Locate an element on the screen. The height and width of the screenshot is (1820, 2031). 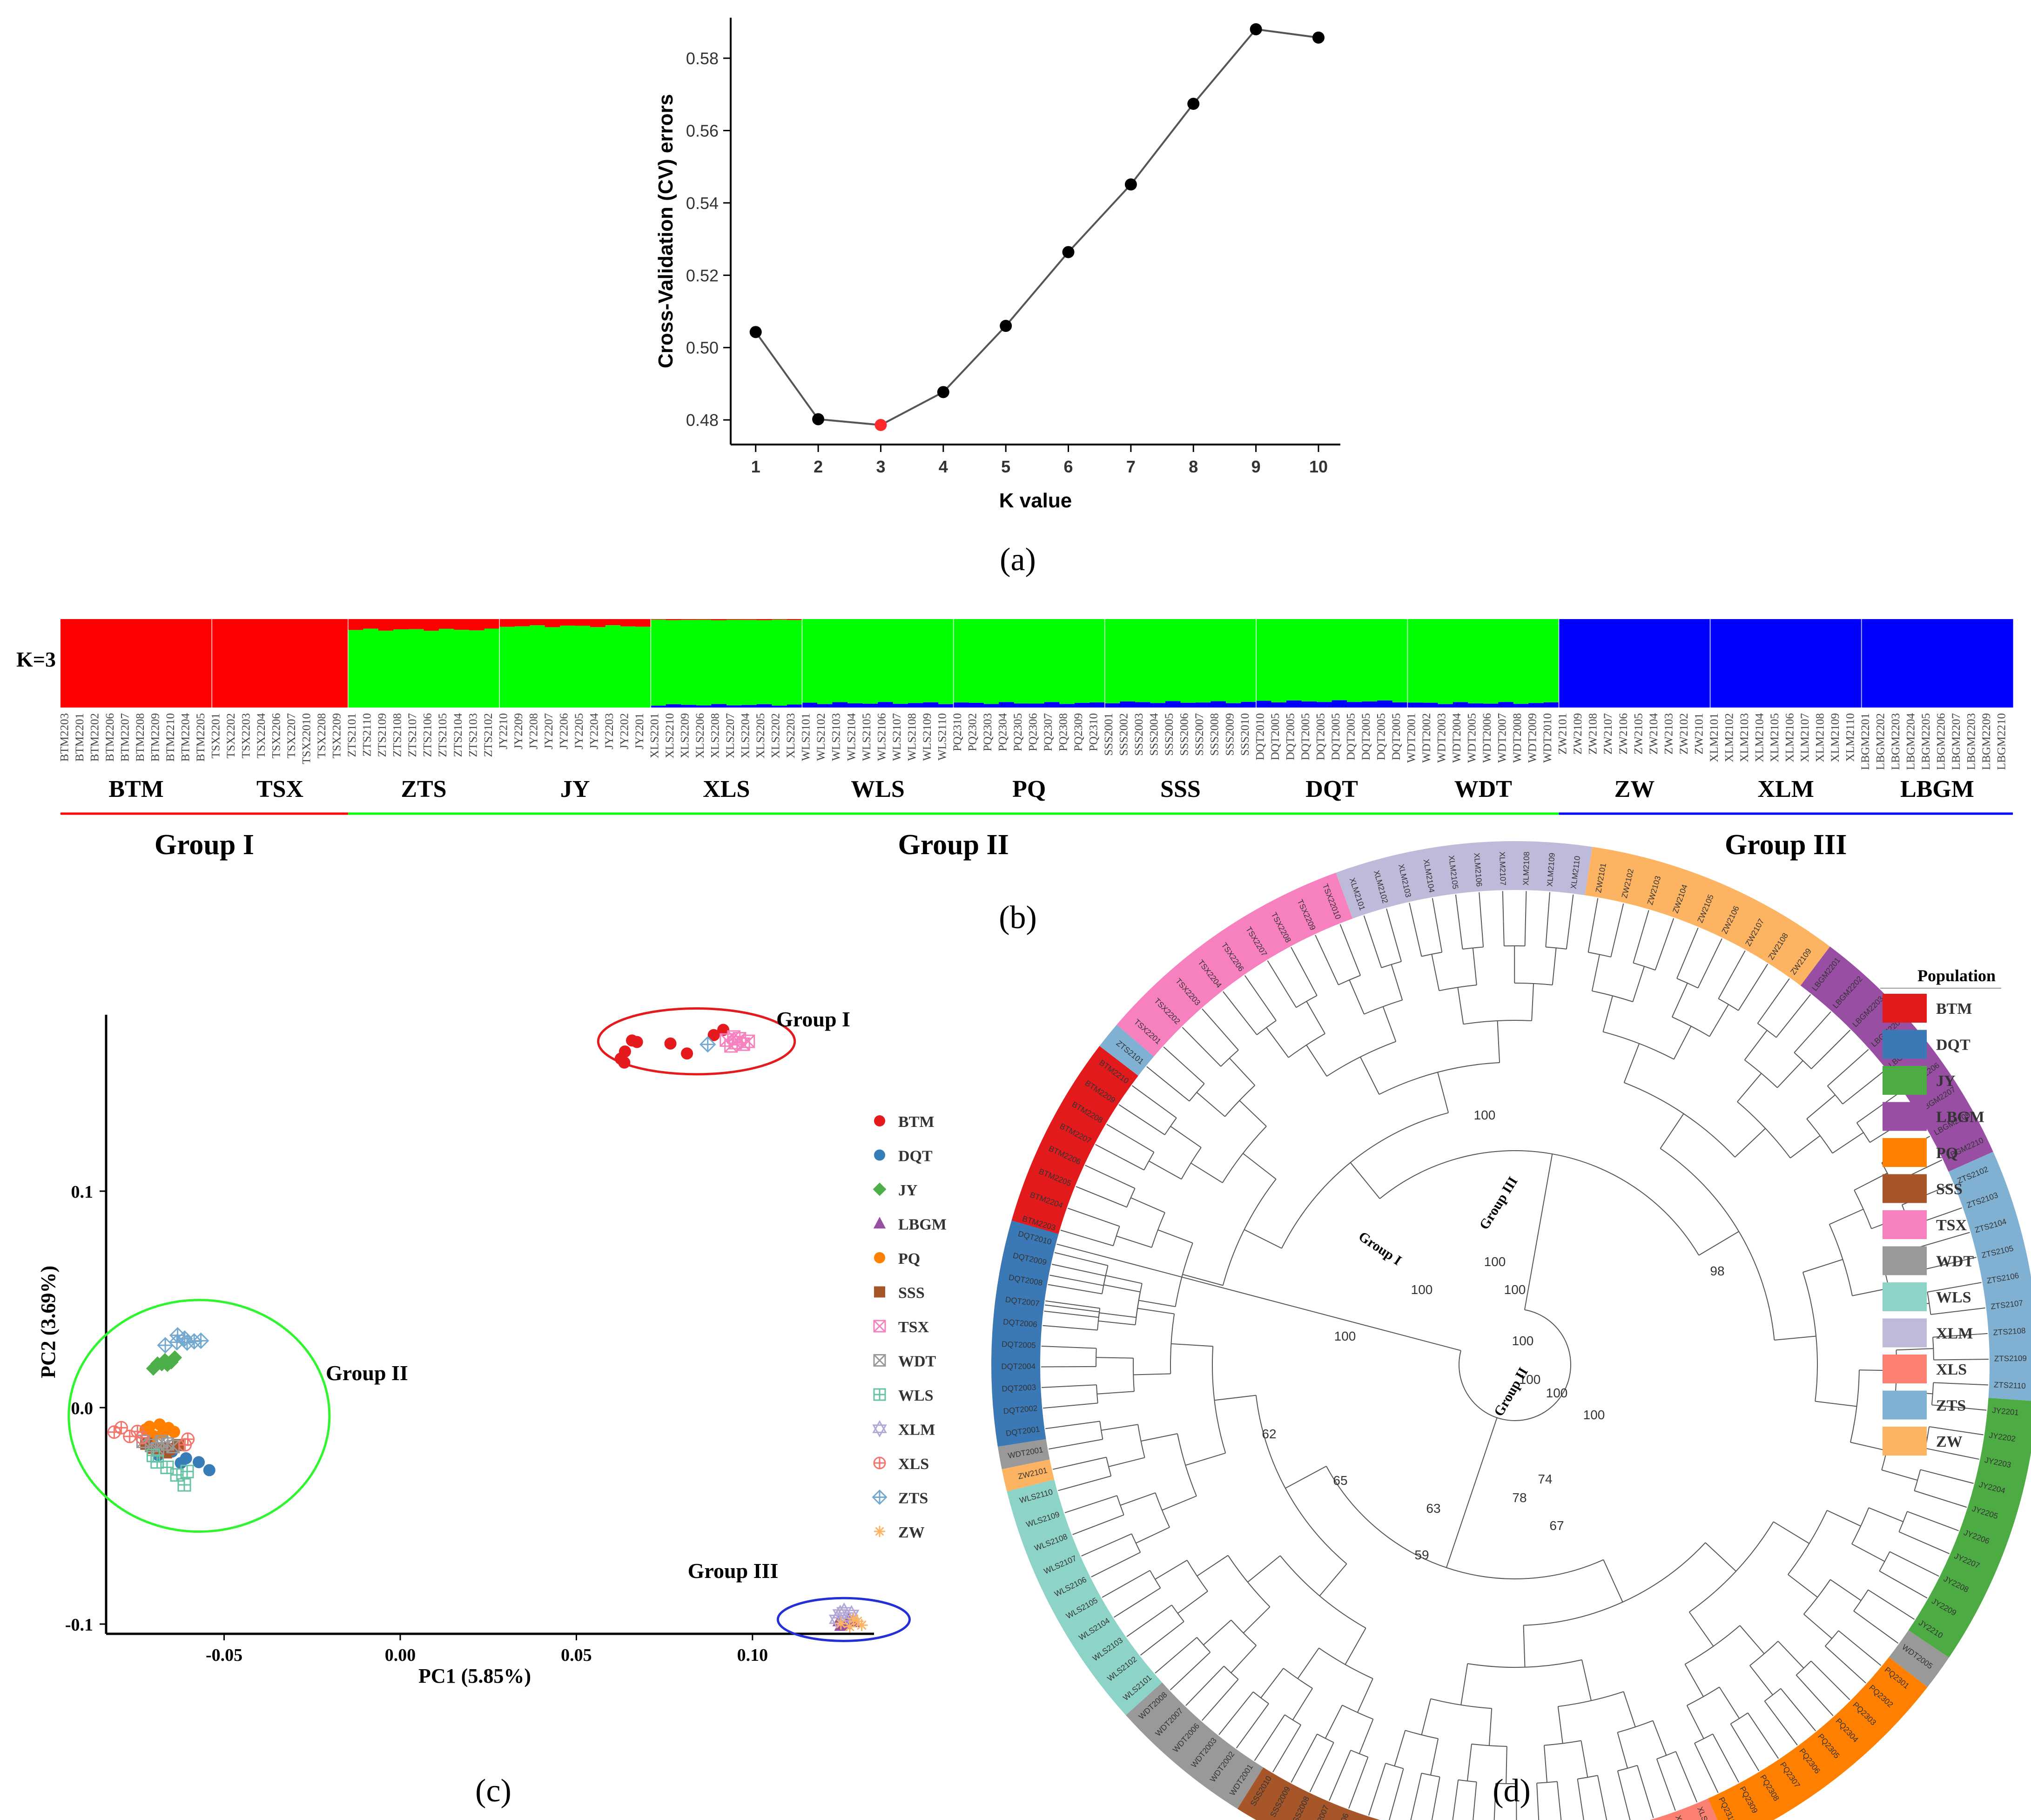
bootstrap-value: 74 is located at coordinates (1545, 1479).